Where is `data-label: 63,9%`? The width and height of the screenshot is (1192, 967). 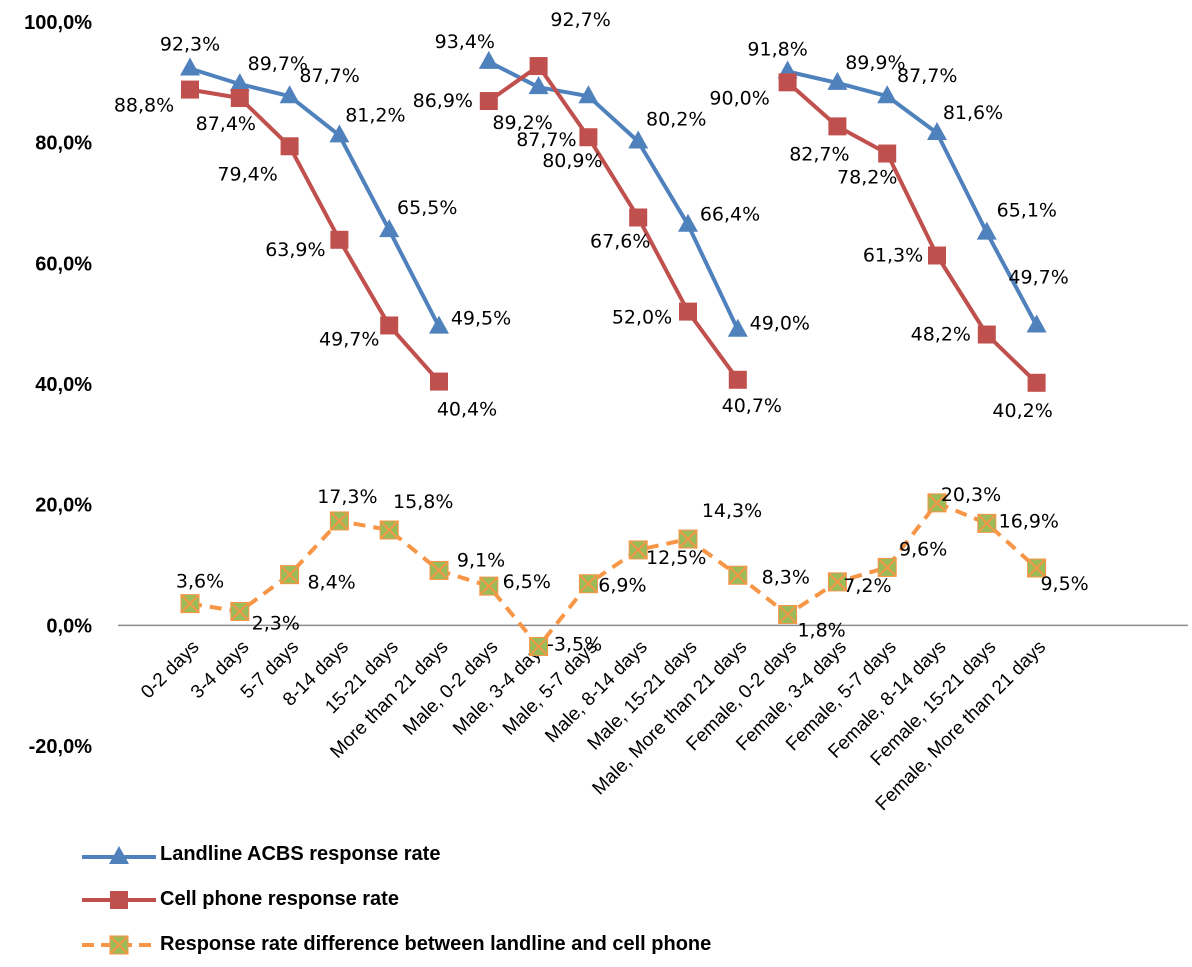
data-label: 63,9% is located at coordinates (295, 250).